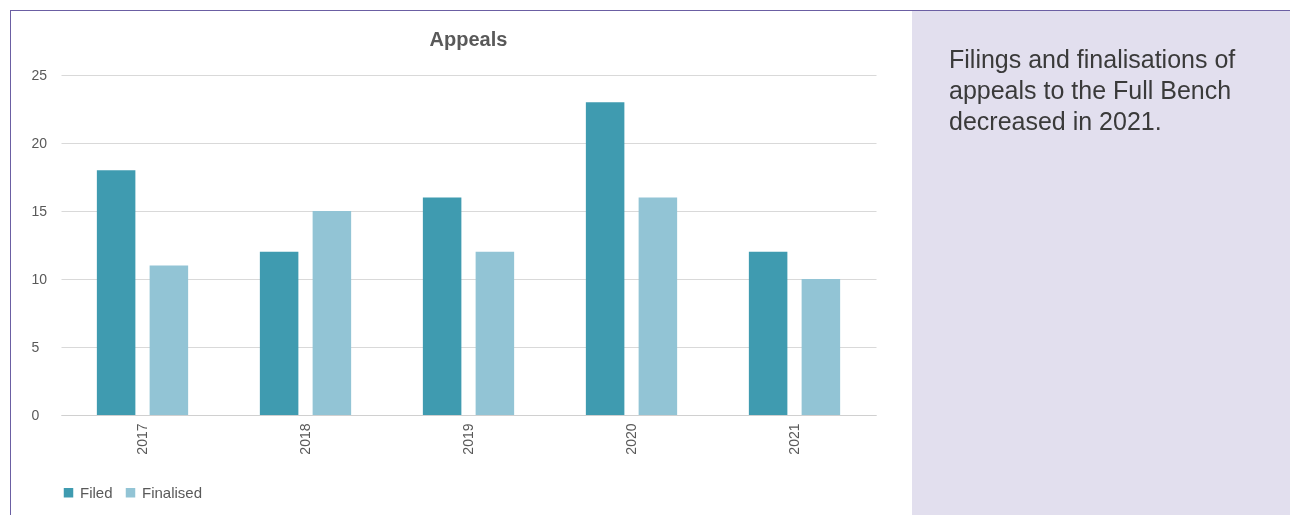  Describe the element at coordinates (39, 278) in the screenshot. I see `y-tick-label: 10` at that location.